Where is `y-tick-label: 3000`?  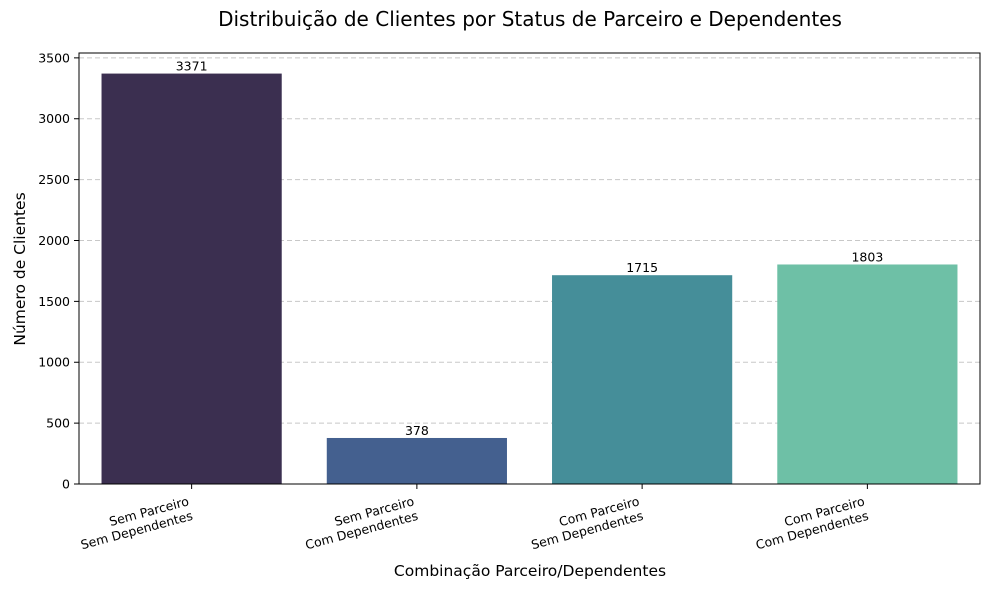 y-tick-label: 3000 is located at coordinates (54, 118).